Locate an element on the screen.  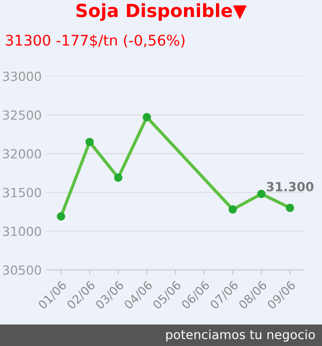
chart-title: Soja Disponible▼ is located at coordinates (161, 12).